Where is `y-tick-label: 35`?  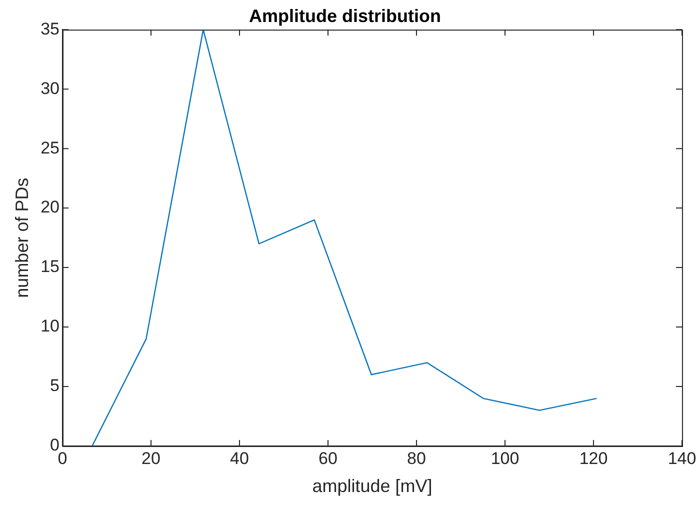 y-tick-label: 35 is located at coordinates (50, 28).